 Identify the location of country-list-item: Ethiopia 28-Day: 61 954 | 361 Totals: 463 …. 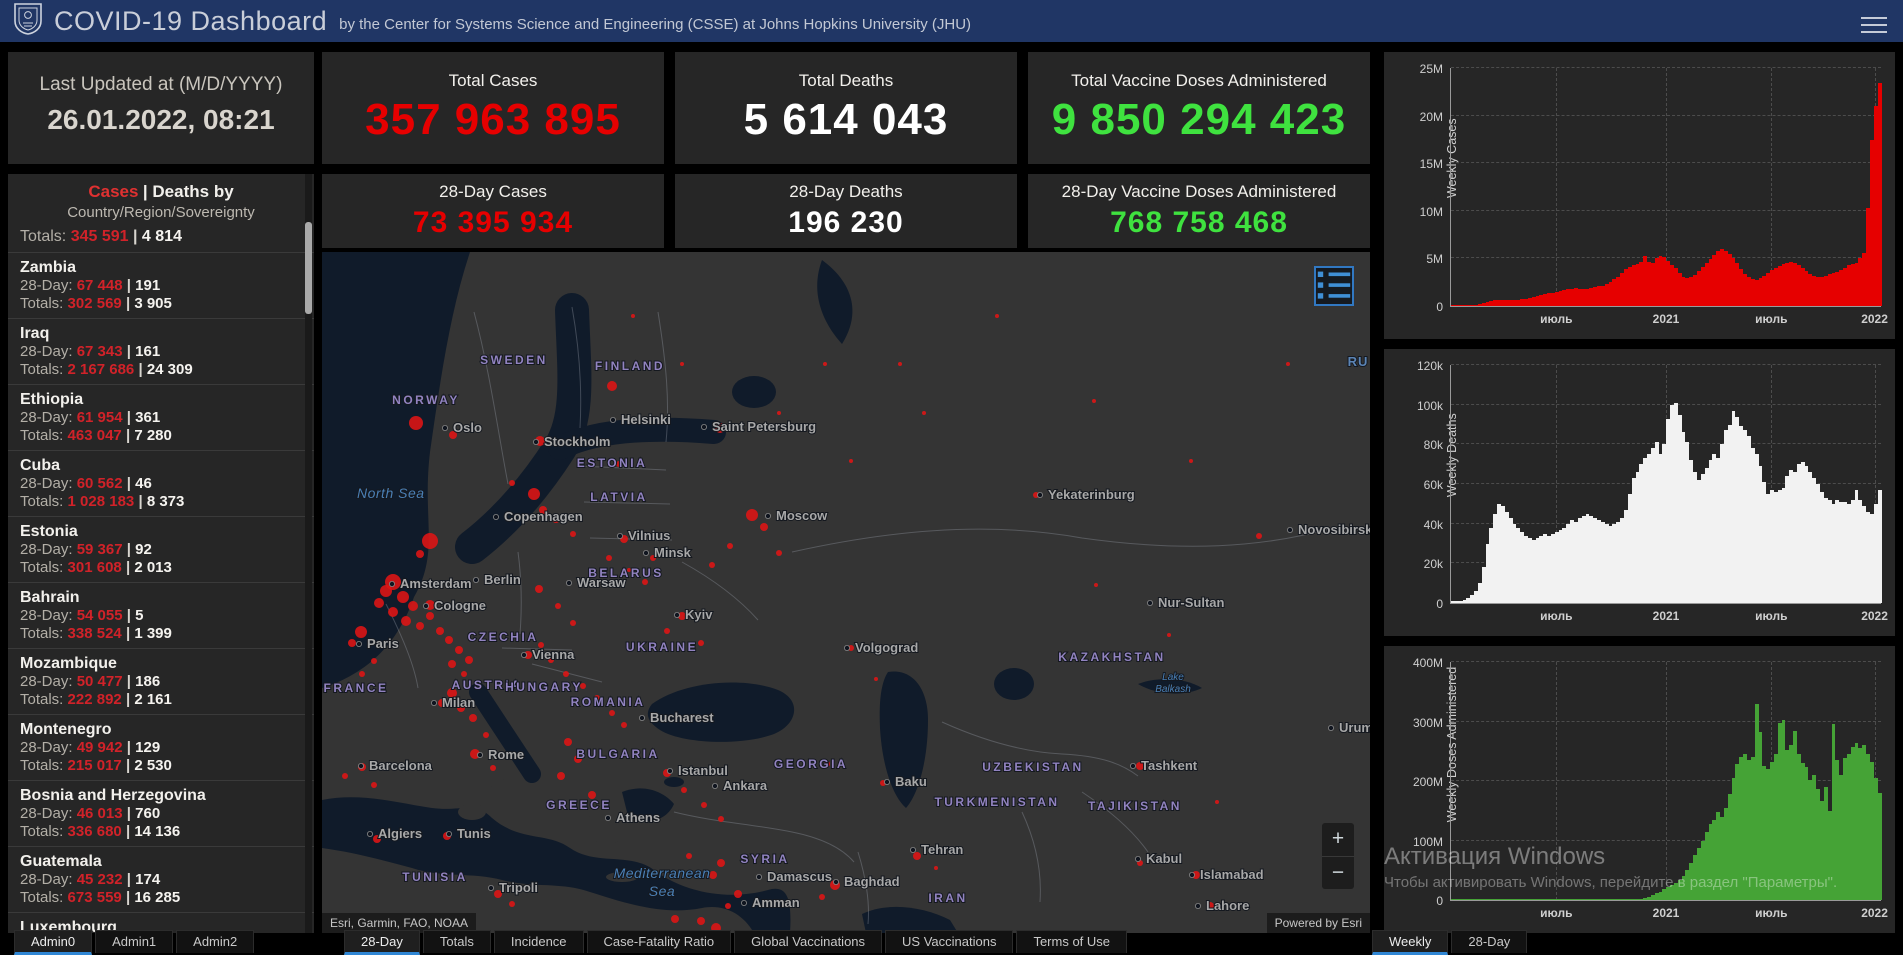
(161, 418).